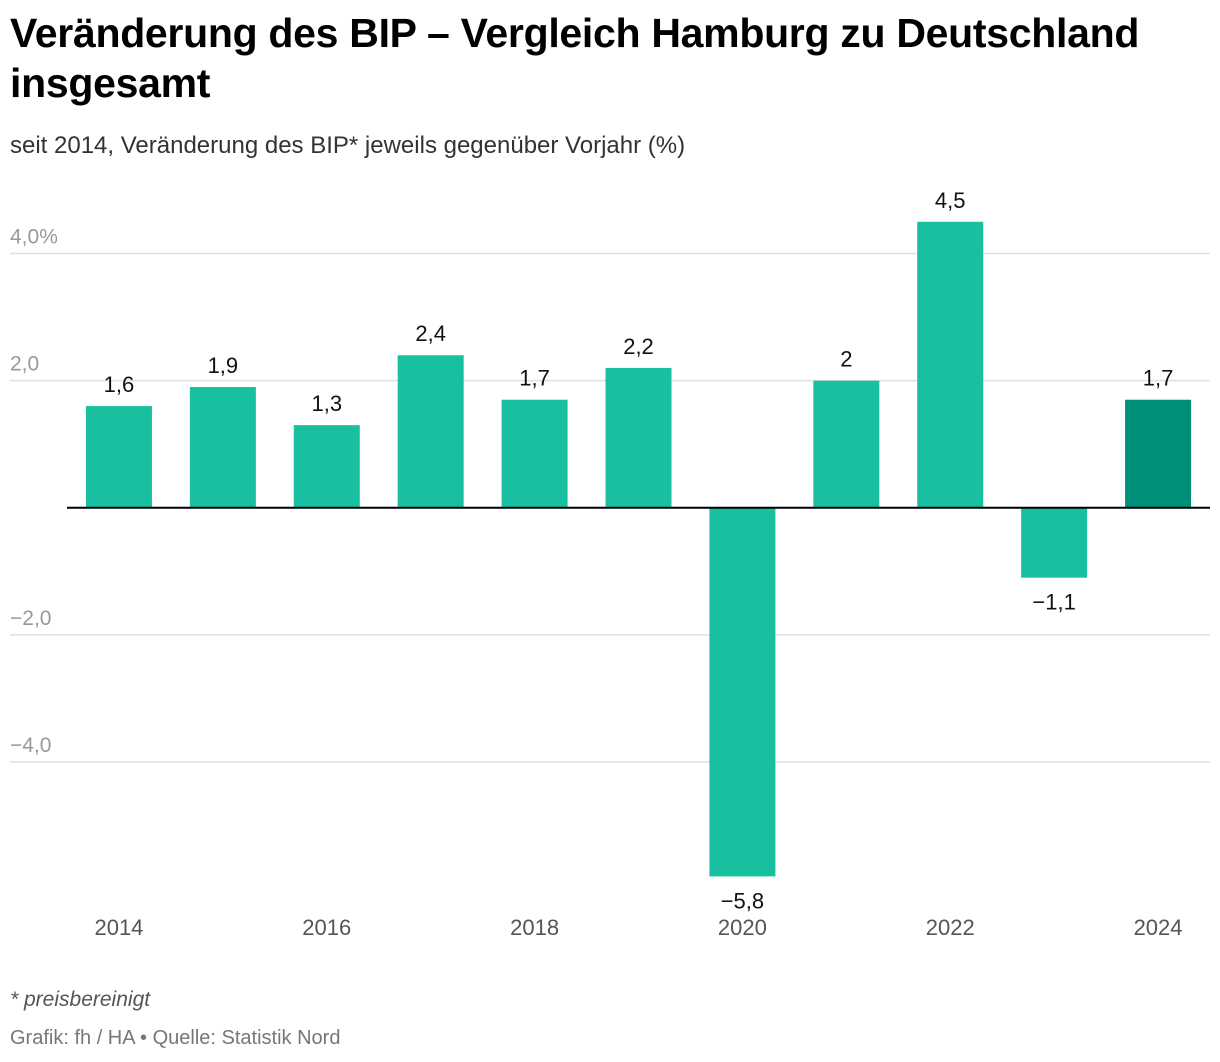 This screenshot has height=1062, width=1220. I want to click on y-tick-label: 4,0%, so click(34, 237).